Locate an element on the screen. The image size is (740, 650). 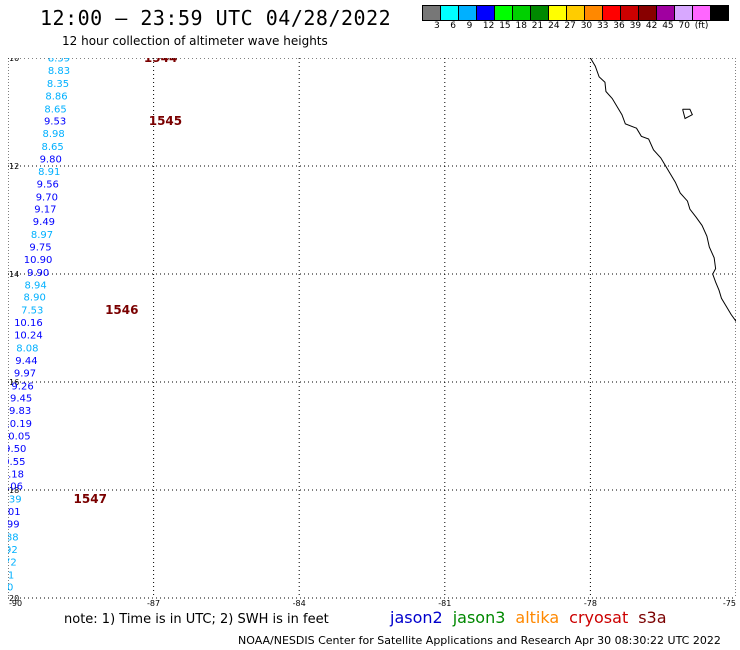
wave-height-value: 8.94 is located at coordinates (36, 285).